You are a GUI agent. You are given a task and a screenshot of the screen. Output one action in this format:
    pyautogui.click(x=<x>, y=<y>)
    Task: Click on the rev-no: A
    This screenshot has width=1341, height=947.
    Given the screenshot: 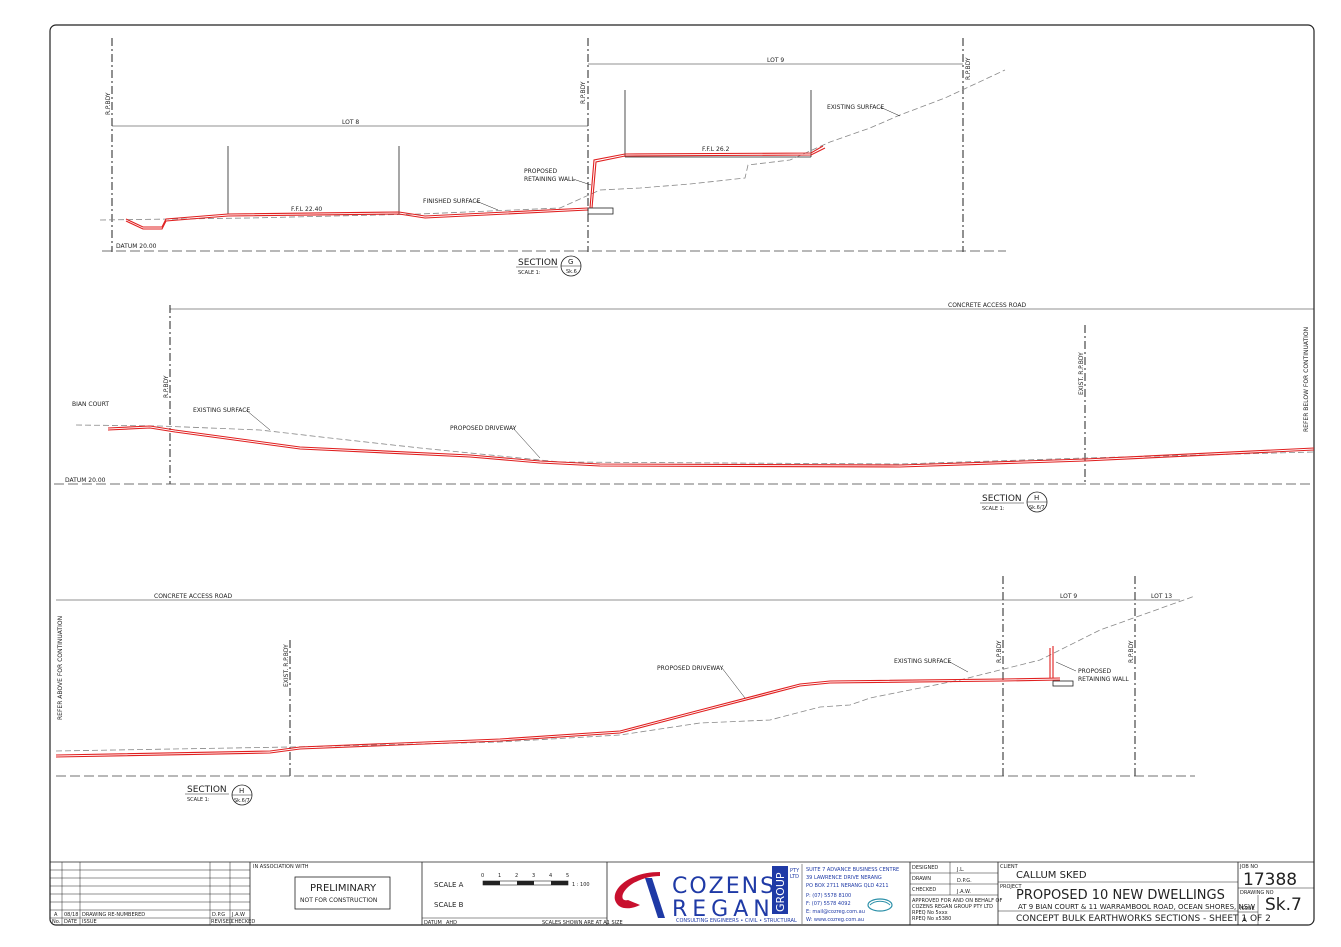 What is the action you would take?
    pyautogui.click(x=56, y=915)
    